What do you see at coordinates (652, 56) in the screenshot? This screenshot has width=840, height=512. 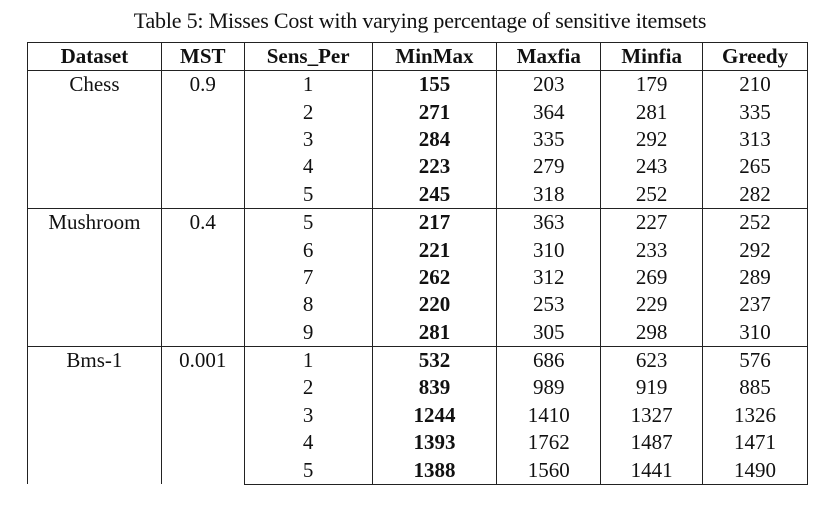 I see `column-header: Minfia` at bounding box center [652, 56].